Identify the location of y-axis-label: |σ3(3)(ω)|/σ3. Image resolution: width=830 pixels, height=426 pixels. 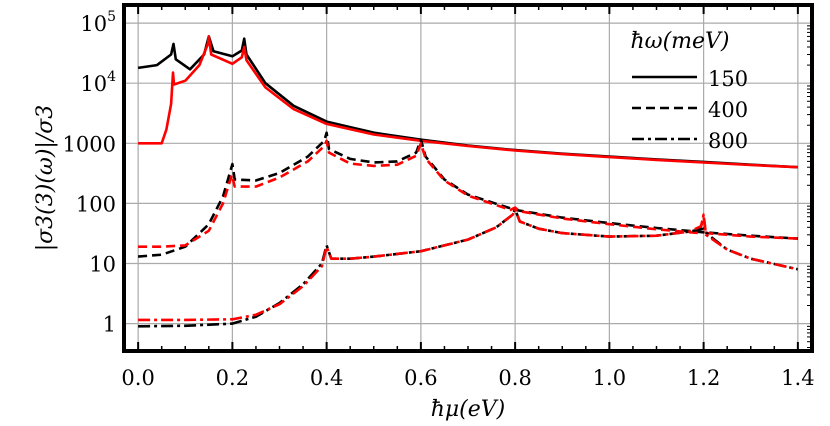
(45, 178).